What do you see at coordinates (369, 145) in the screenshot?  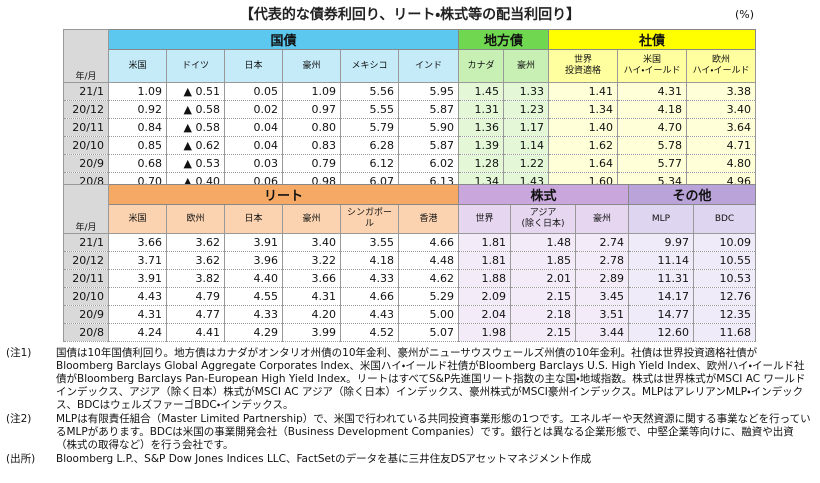 I see `cell: 6.28` at bounding box center [369, 145].